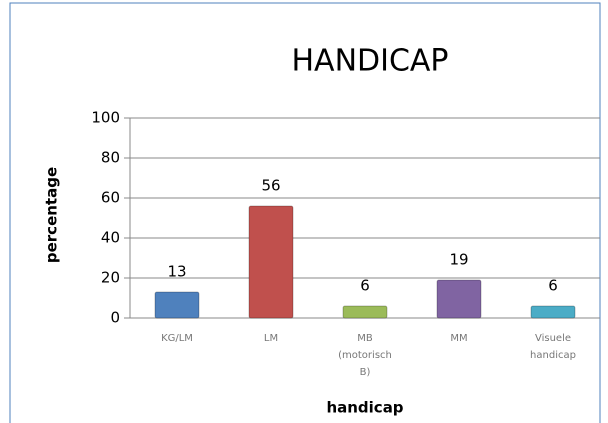  Describe the element at coordinates (270, 186) in the screenshot. I see `data-label: 56` at that location.